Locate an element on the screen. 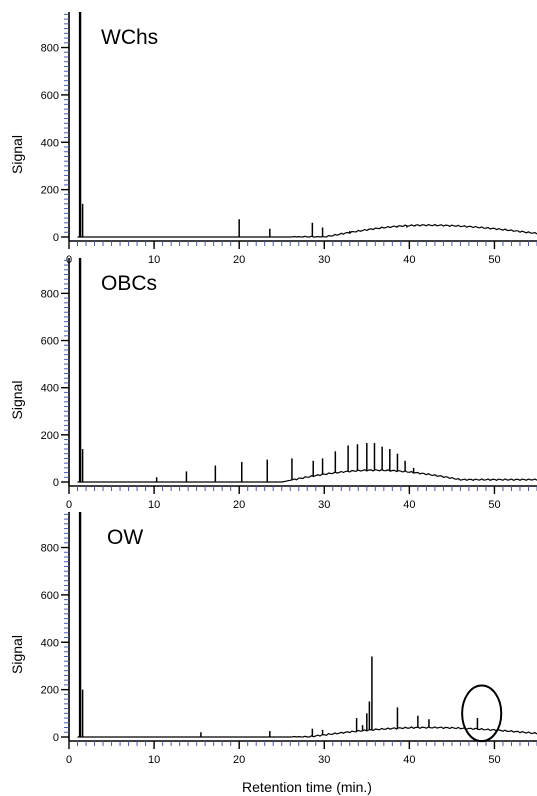  x-axis-label: Retention time (min.) is located at coordinates (307, 787).